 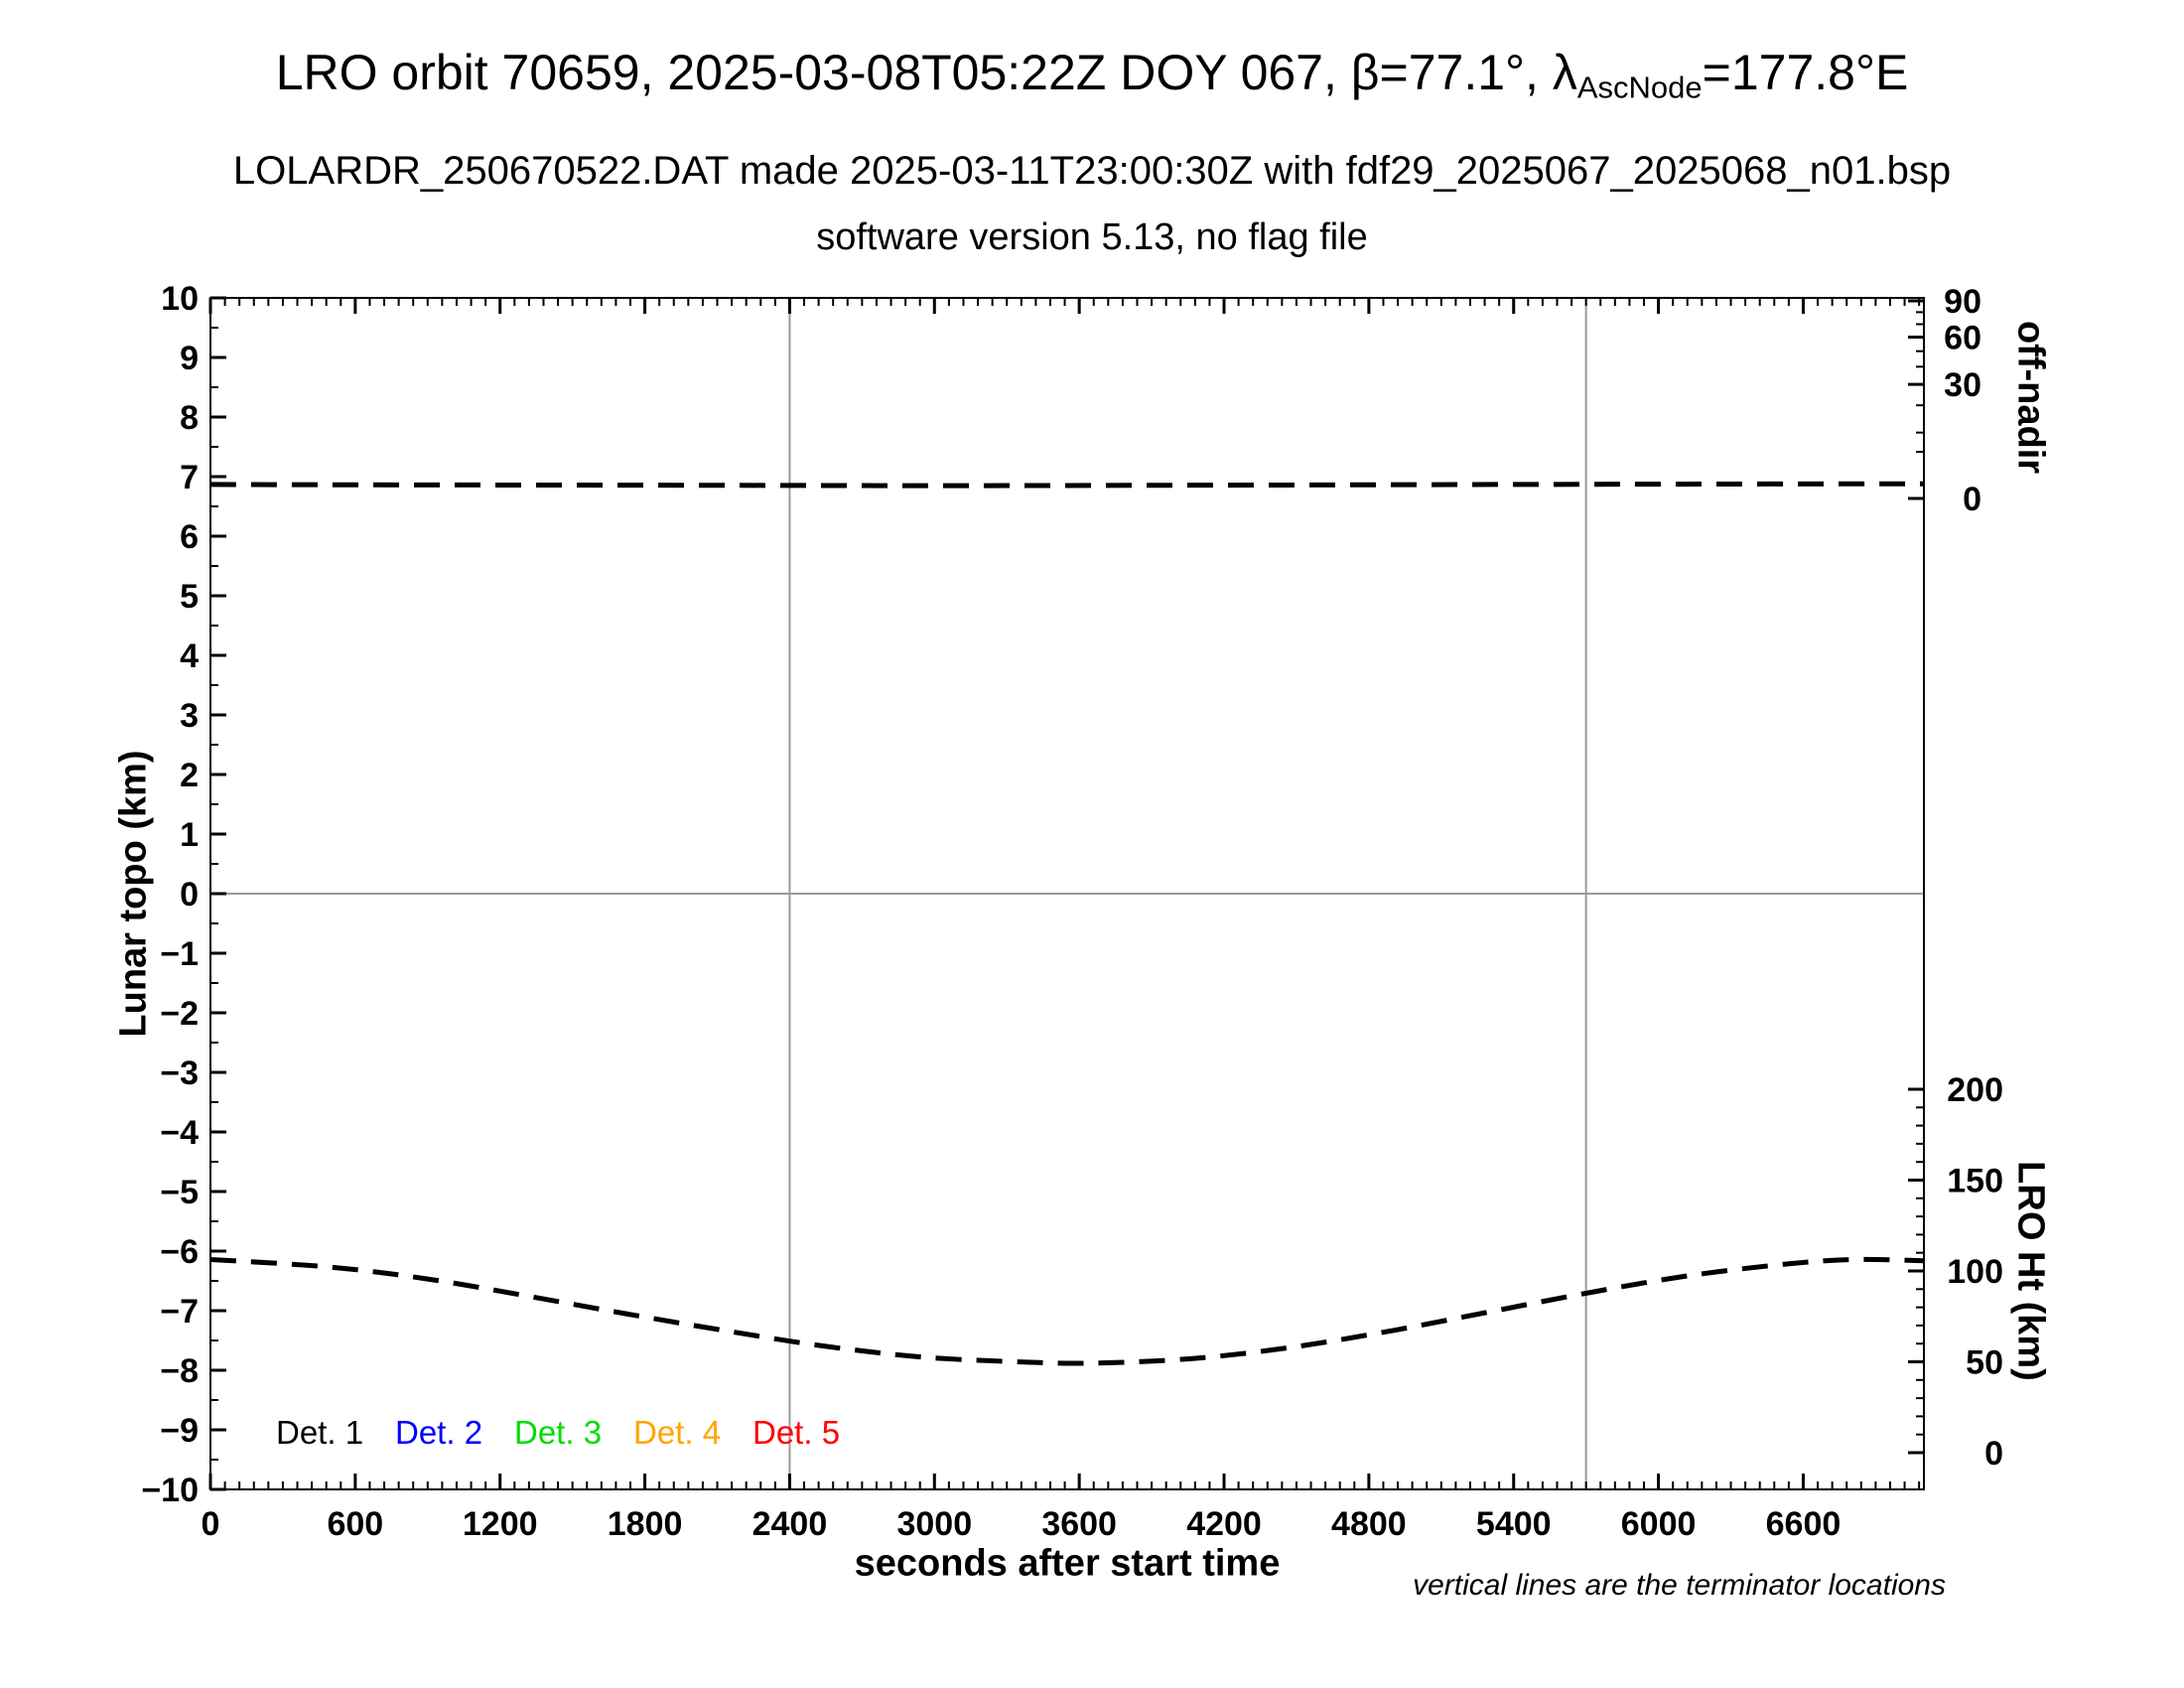 I want to click on y-left-tick-label: 1, so click(x=189, y=835).